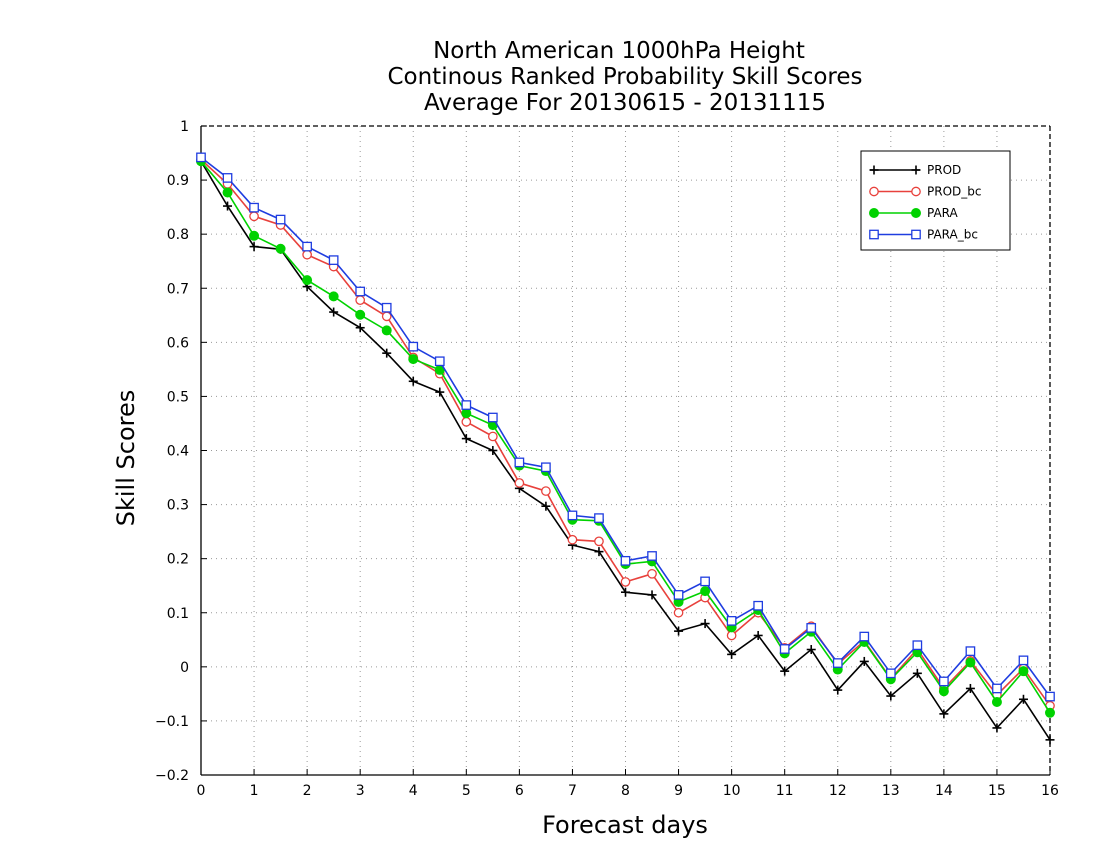  Describe the element at coordinates (925, 192) in the screenshot. I see `legend-item-prod-bc: PROD_bc` at that location.